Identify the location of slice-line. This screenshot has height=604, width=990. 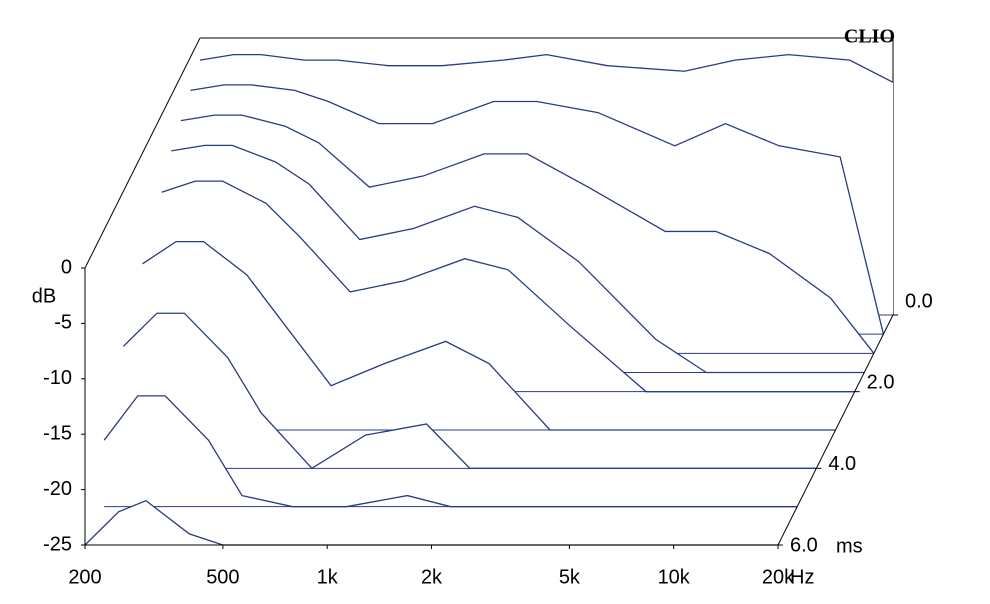
(546, 68).